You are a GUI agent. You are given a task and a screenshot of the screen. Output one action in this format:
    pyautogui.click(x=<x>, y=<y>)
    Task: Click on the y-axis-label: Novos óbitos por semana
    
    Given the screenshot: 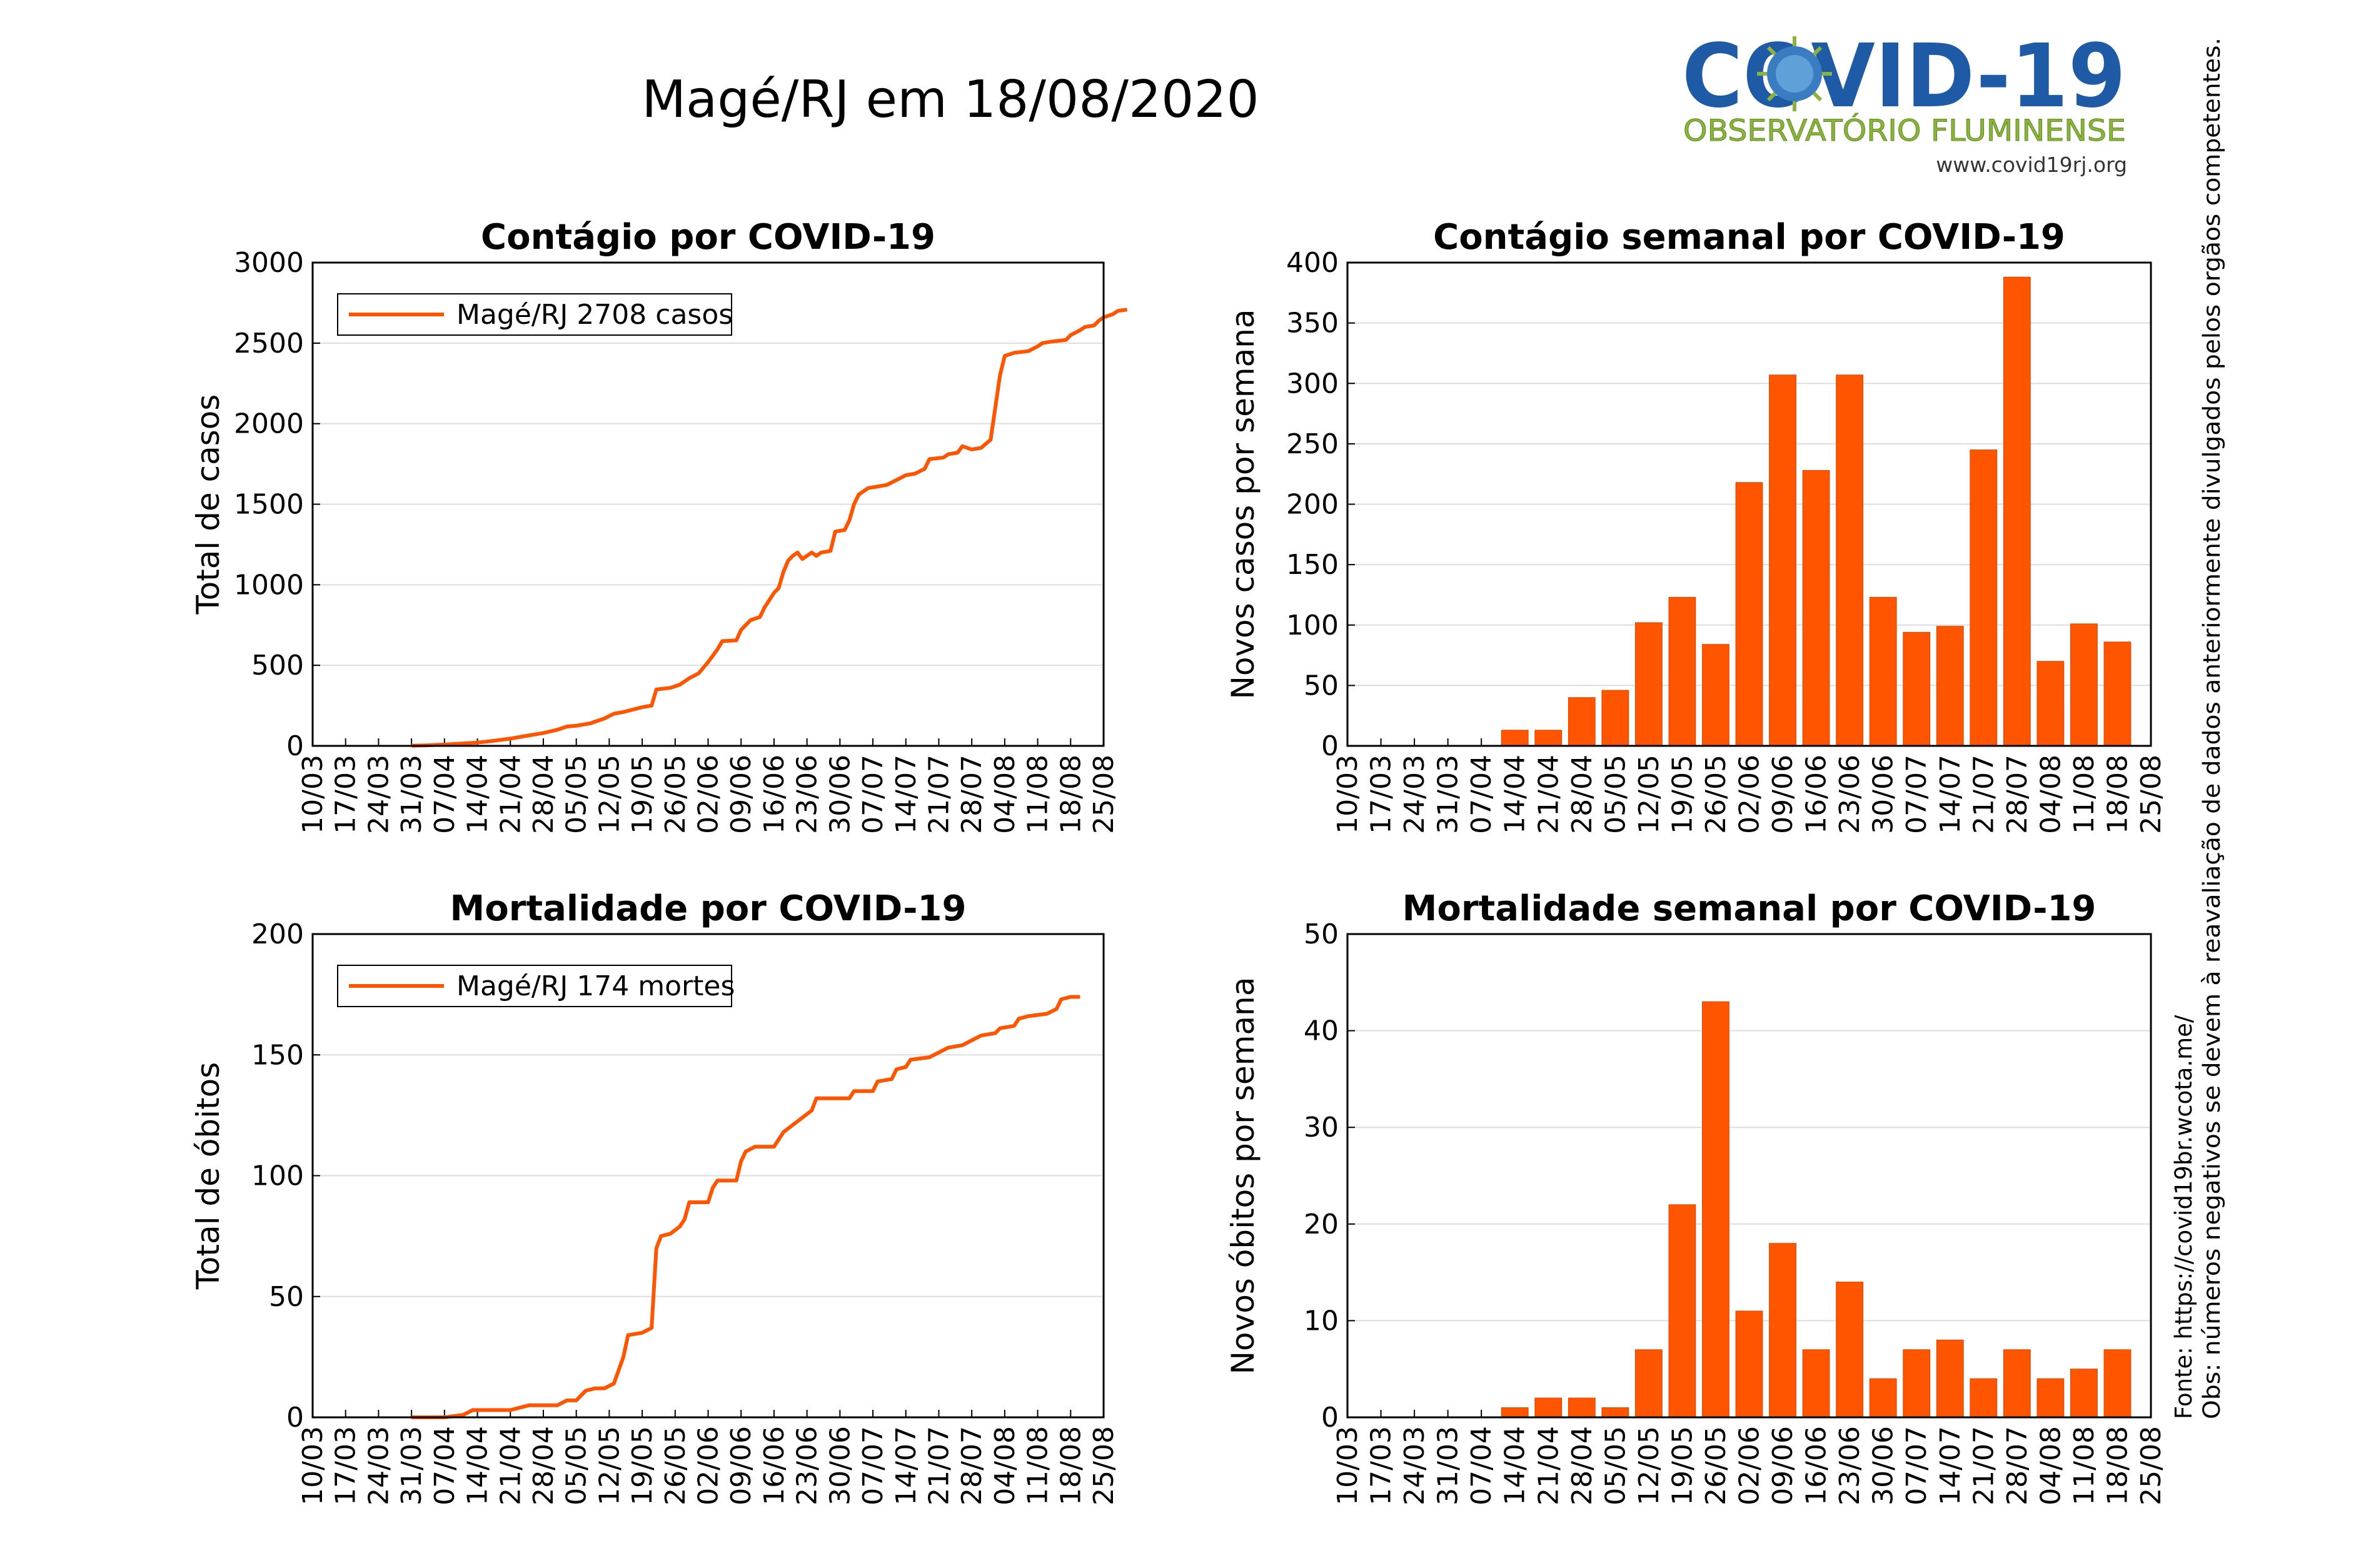 What is the action you would take?
    pyautogui.click(x=1243, y=1176)
    